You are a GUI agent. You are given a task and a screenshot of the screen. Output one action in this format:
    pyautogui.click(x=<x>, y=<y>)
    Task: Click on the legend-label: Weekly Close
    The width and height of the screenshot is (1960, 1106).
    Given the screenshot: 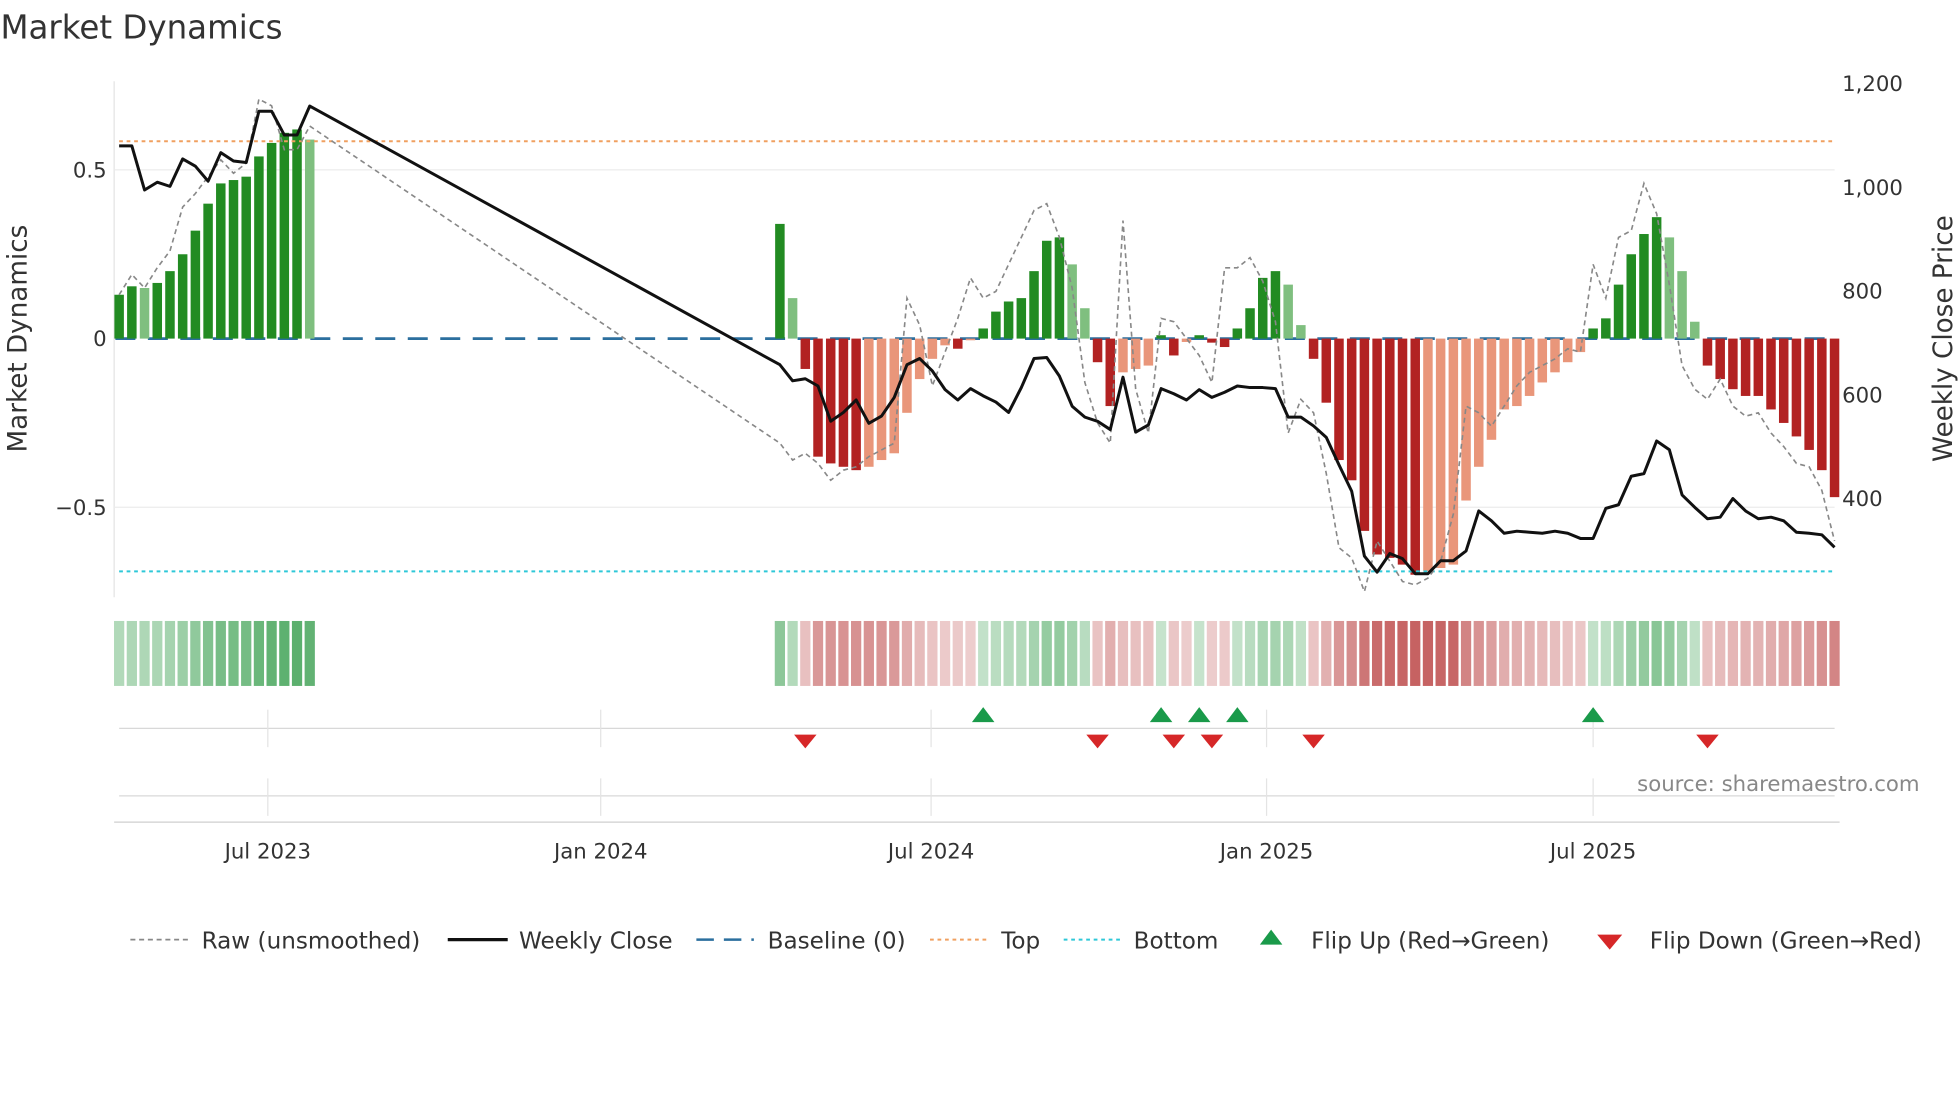 What is the action you would take?
    pyautogui.click(x=596, y=941)
    